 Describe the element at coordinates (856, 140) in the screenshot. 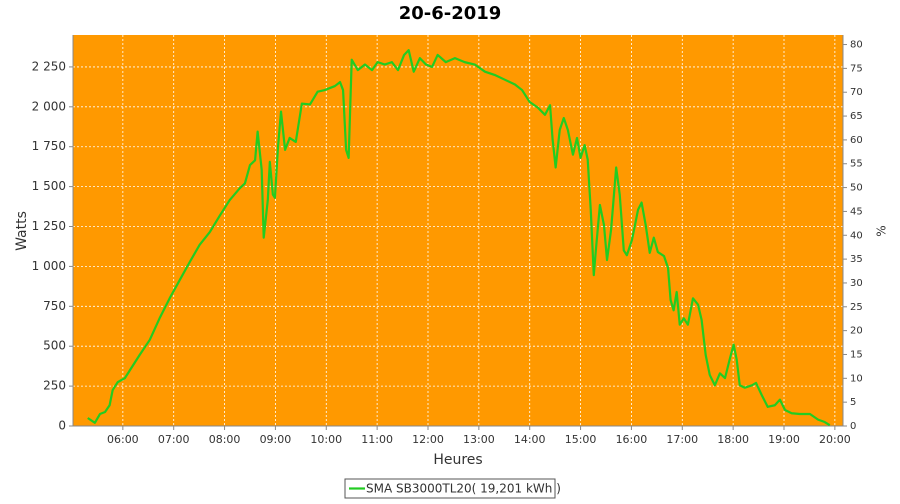

I see `y2-tick-label: 60` at that location.